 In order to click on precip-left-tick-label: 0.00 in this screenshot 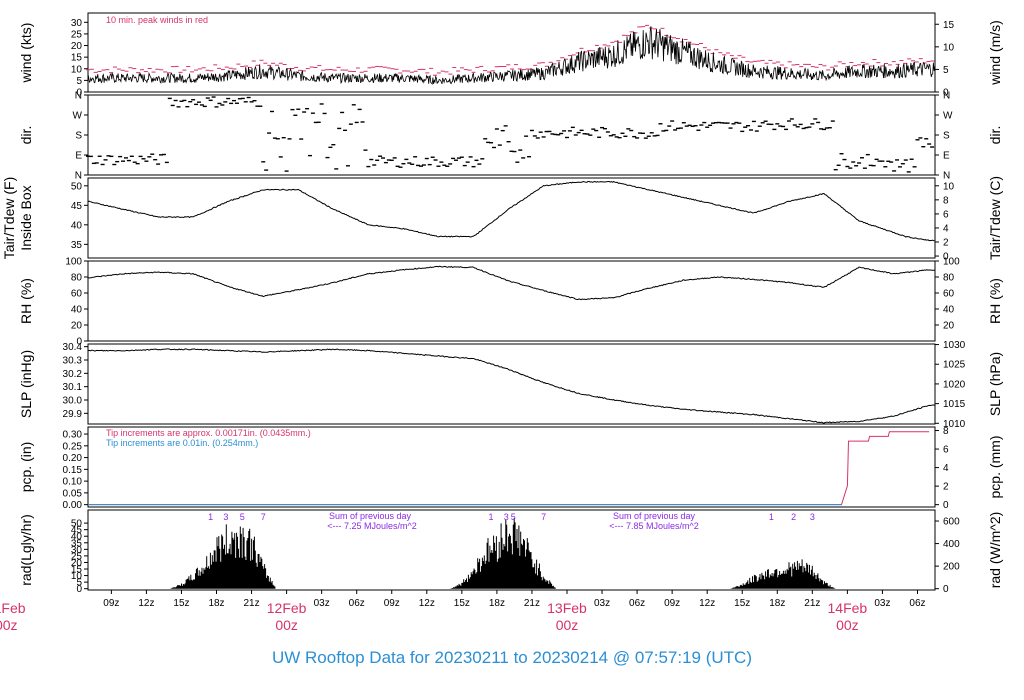, I will do `click(73, 505)`.